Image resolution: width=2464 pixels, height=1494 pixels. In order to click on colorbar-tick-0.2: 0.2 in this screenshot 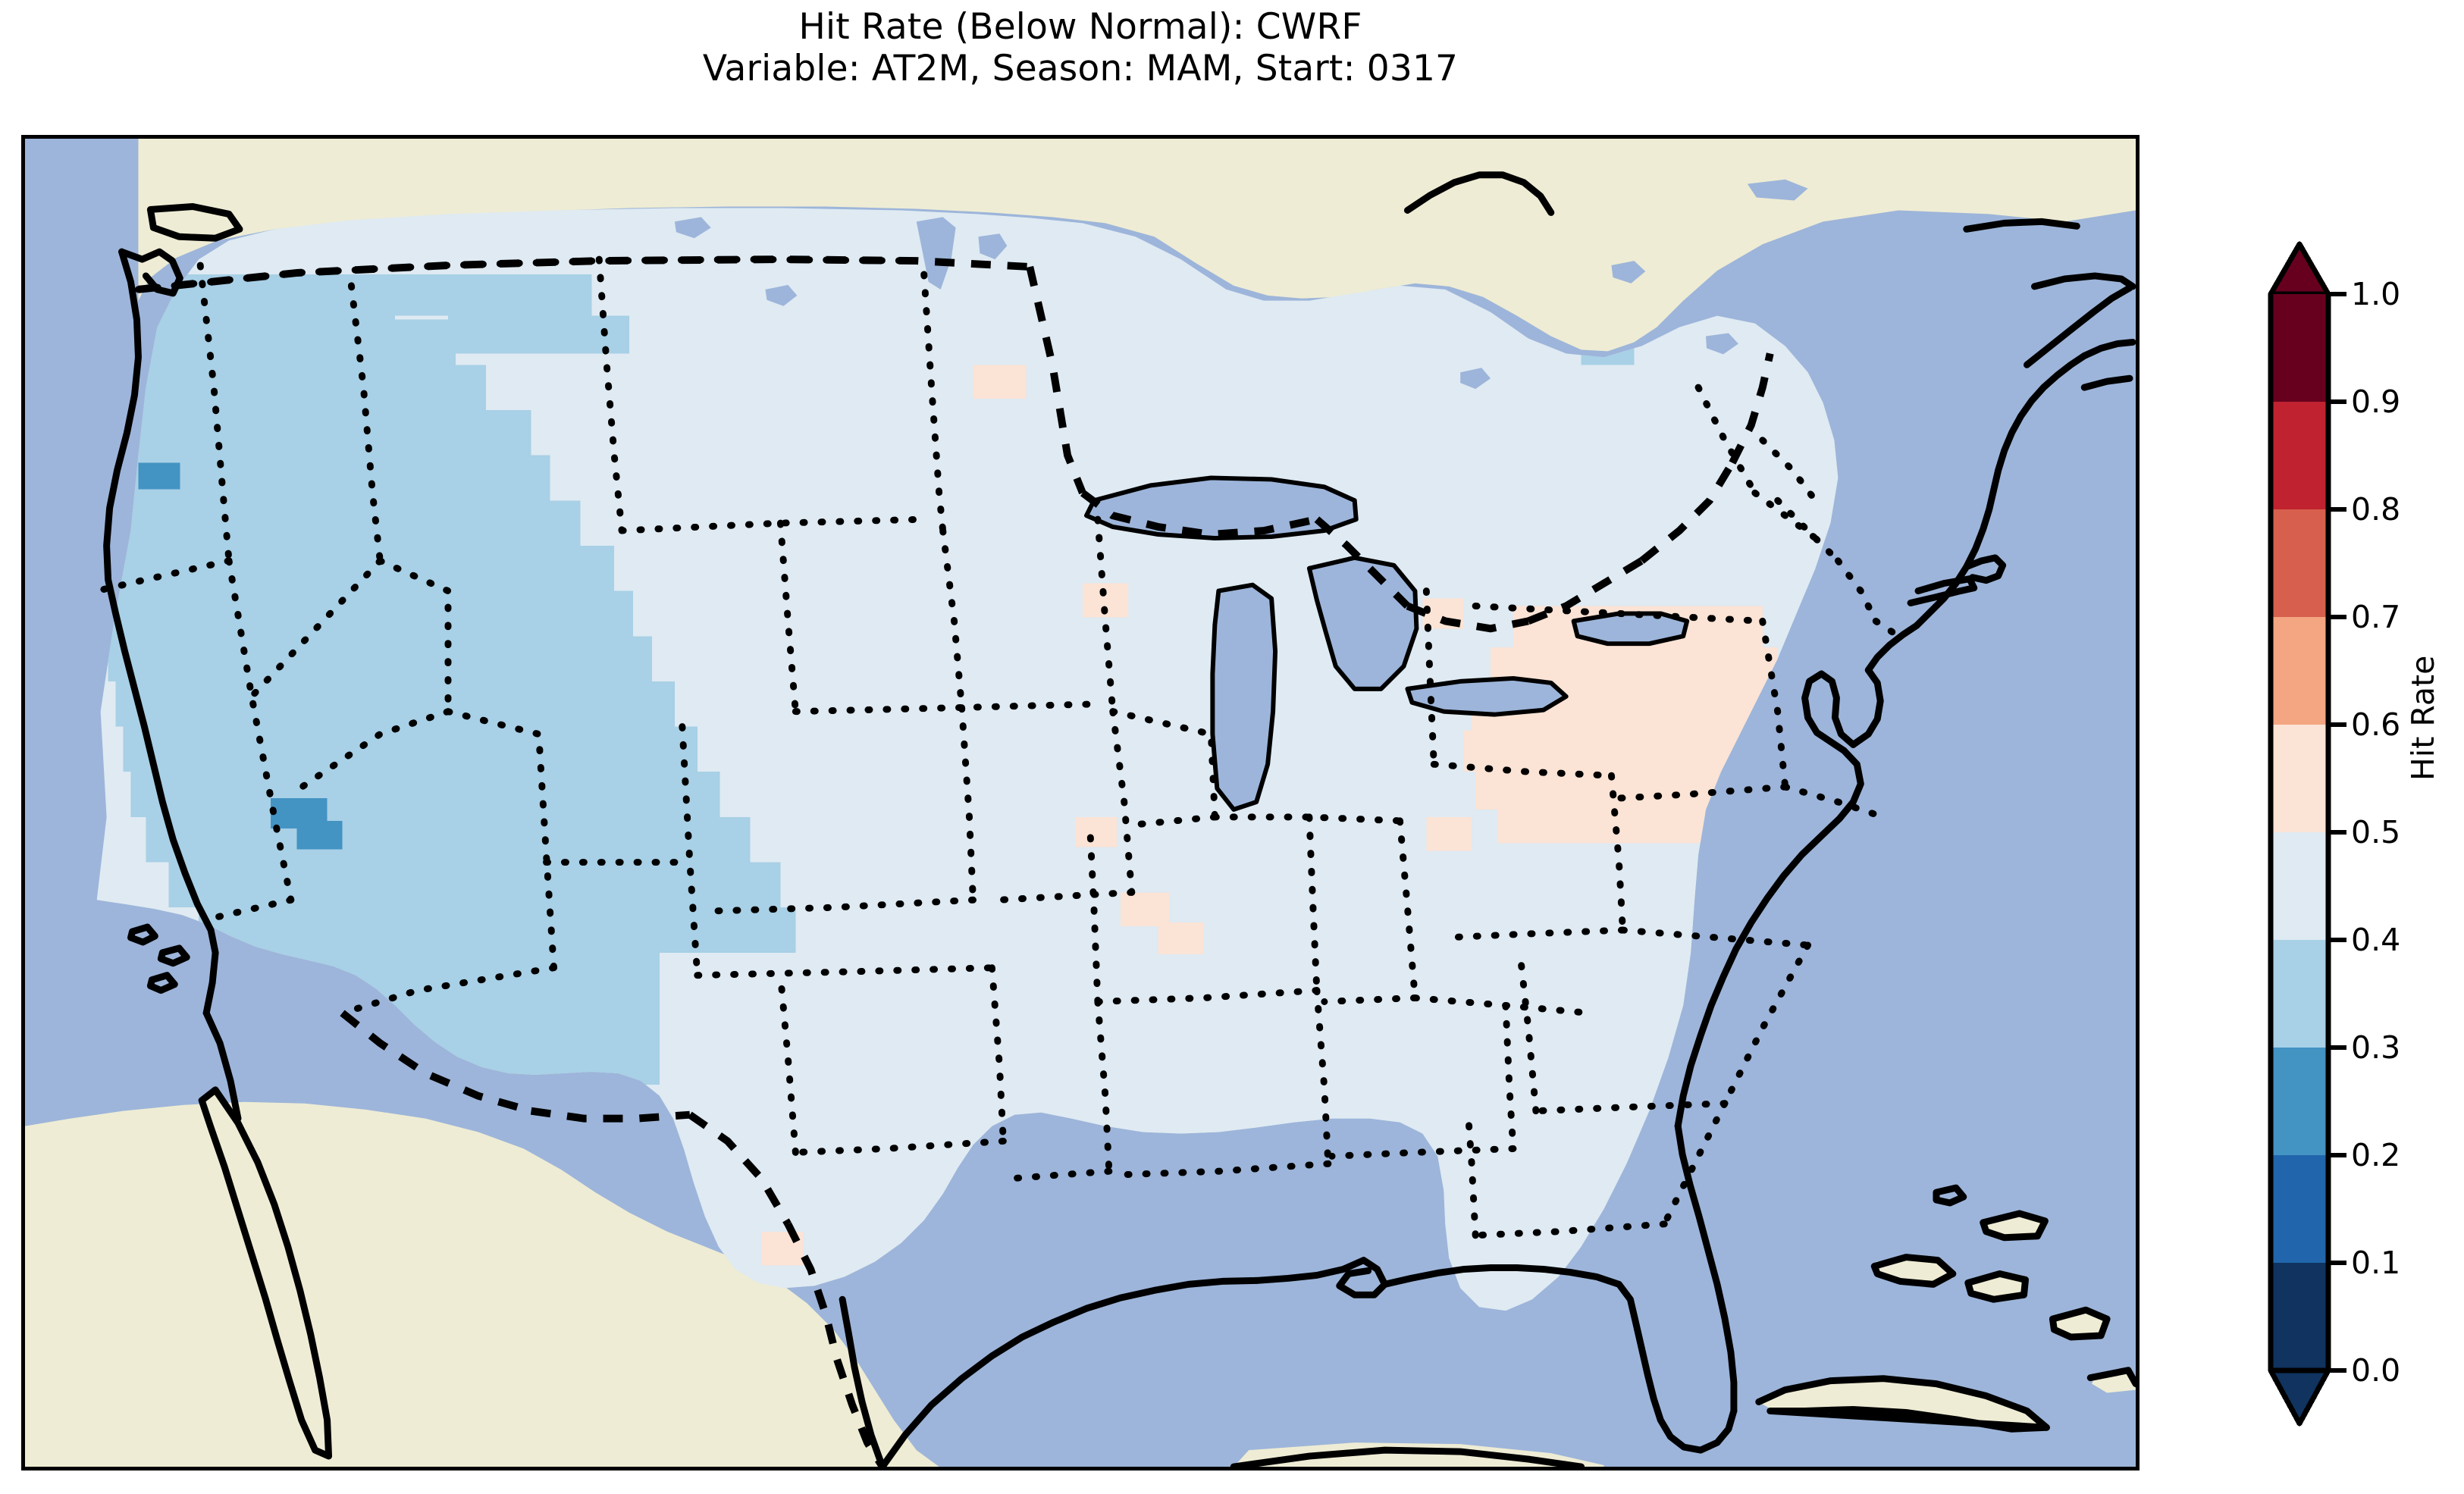, I will do `click(2376, 1155)`.